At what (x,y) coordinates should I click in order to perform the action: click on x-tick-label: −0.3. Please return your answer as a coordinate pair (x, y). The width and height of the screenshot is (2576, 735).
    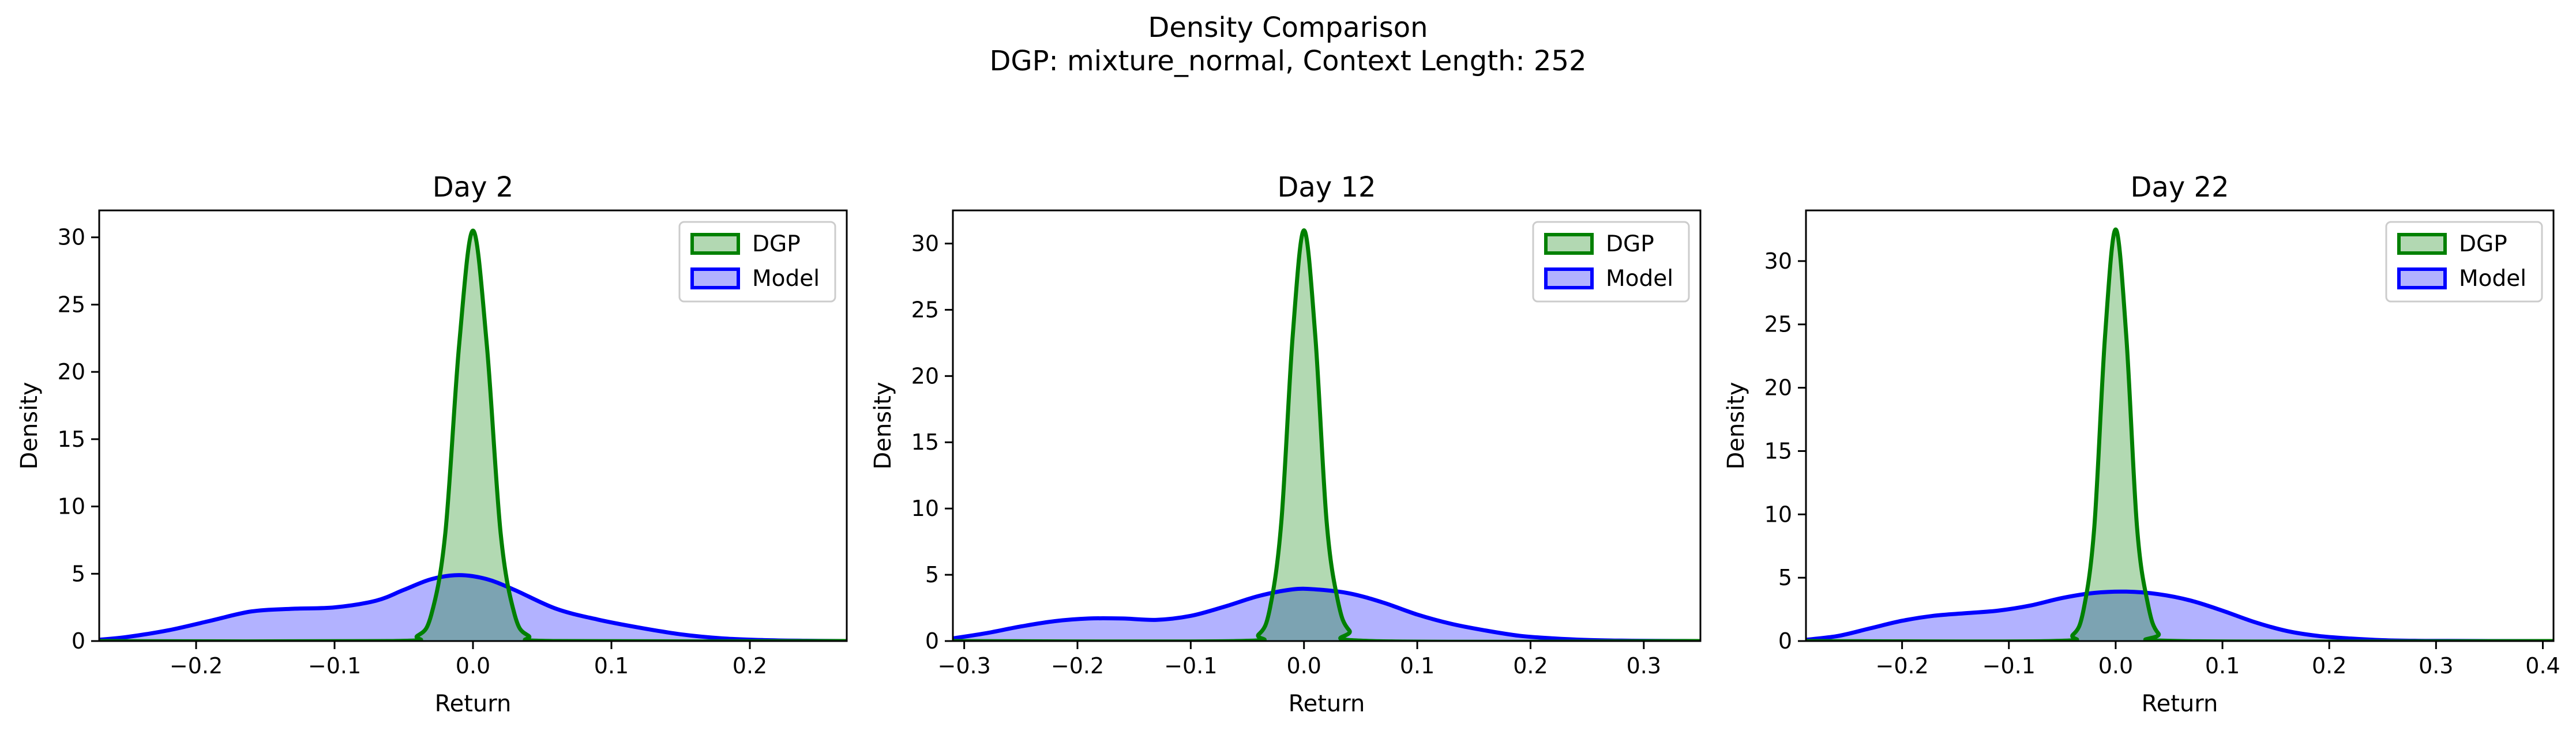
    Looking at the image, I should click on (963, 666).